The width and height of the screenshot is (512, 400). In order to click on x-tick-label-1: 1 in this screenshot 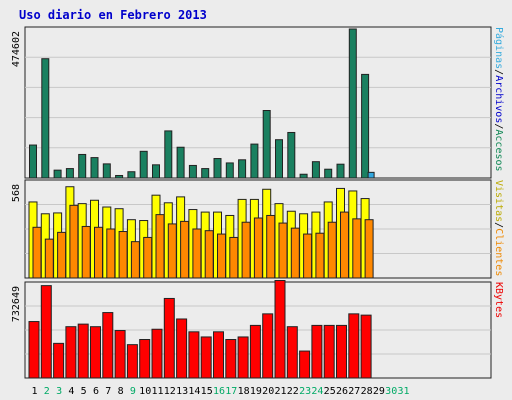, I will do `click(34, 391)`.